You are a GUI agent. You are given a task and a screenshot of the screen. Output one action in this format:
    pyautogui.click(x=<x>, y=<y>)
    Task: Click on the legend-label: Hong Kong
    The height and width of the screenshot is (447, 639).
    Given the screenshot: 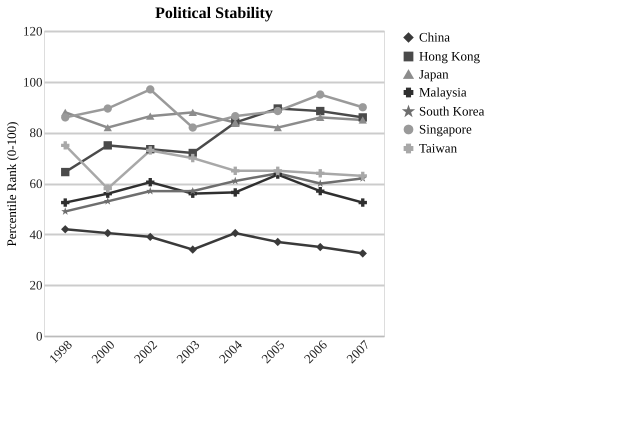 What is the action you would take?
    pyautogui.click(x=450, y=56)
    